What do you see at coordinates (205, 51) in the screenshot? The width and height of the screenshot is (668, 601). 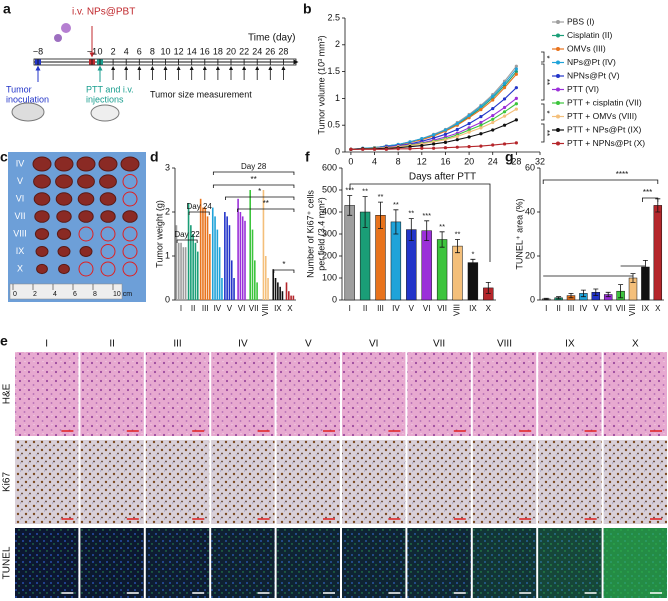 I see `timeline-tick-label: 16` at bounding box center [205, 51].